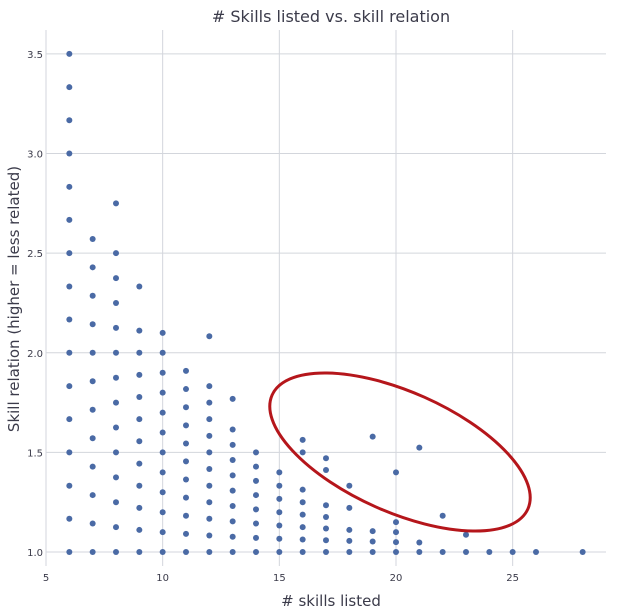 The image size is (619, 616). I want to click on y-axis-label: Skill relation (higher = less related), so click(14, 299).